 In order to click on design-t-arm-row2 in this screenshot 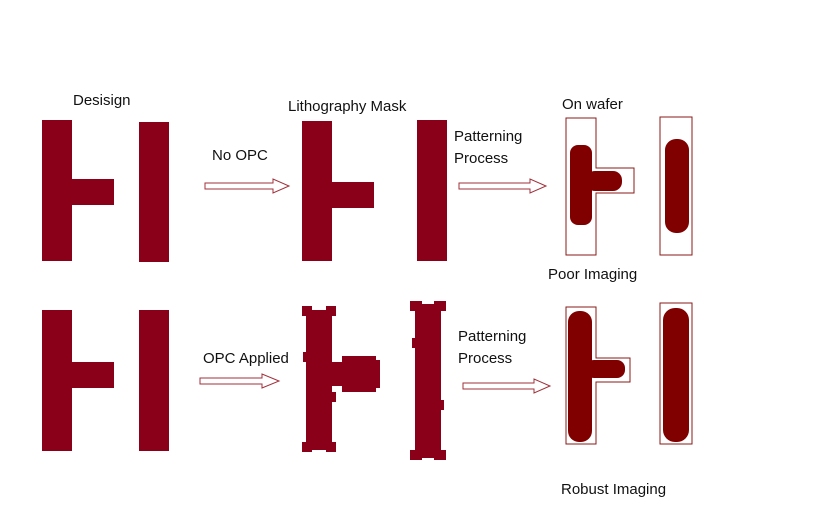, I will do `click(93, 375)`.